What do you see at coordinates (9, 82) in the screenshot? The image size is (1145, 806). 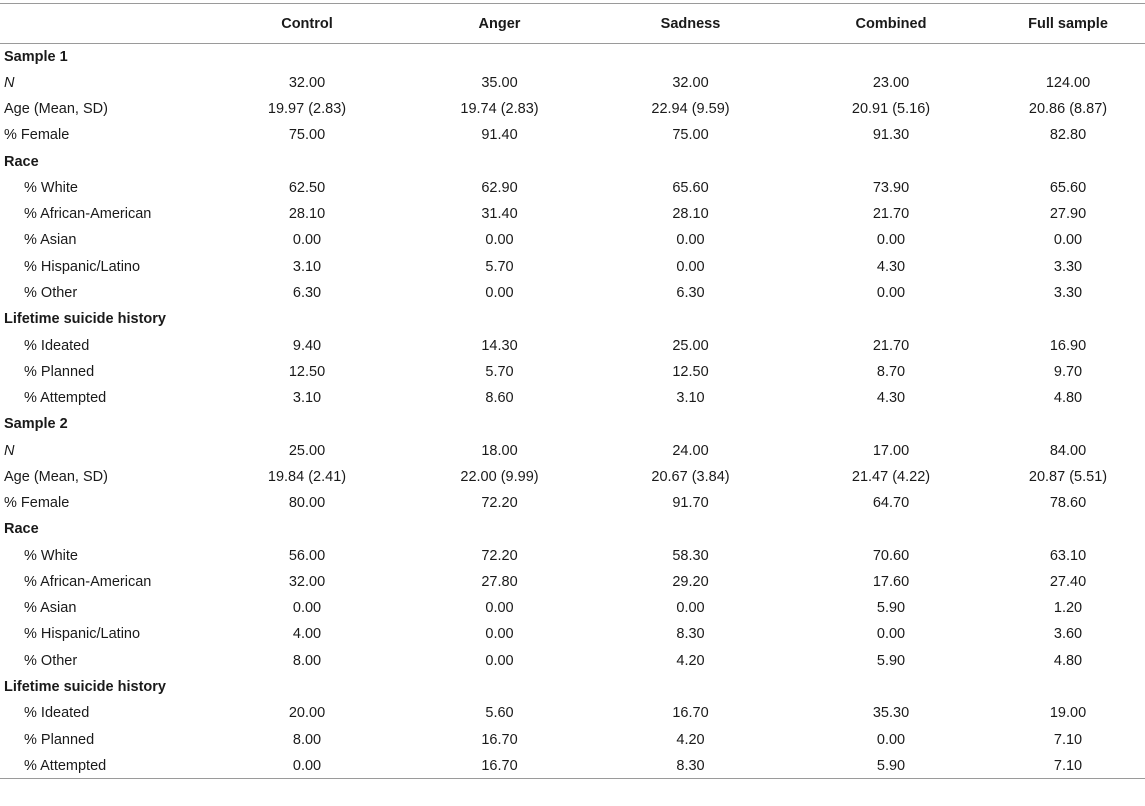 I see `row-label: N` at bounding box center [9, 82].